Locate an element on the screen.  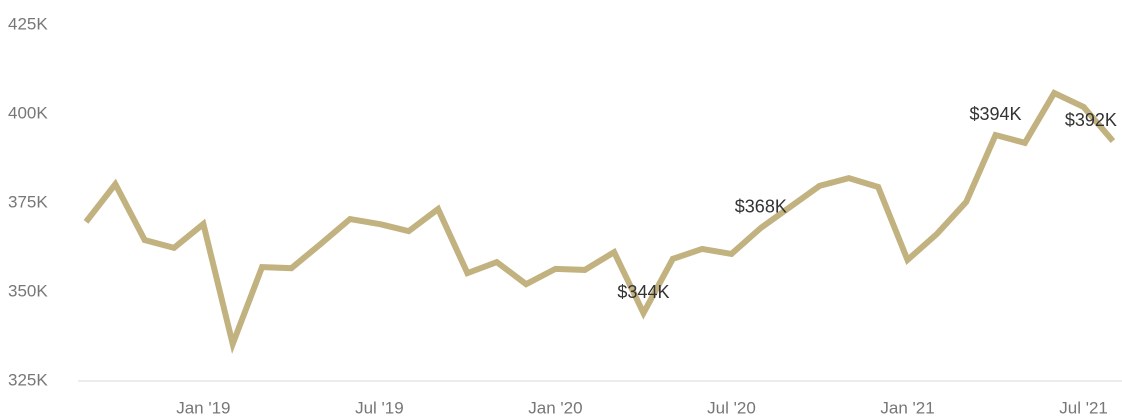
y-tick-label: 375K is located at coordinates (28, 201).